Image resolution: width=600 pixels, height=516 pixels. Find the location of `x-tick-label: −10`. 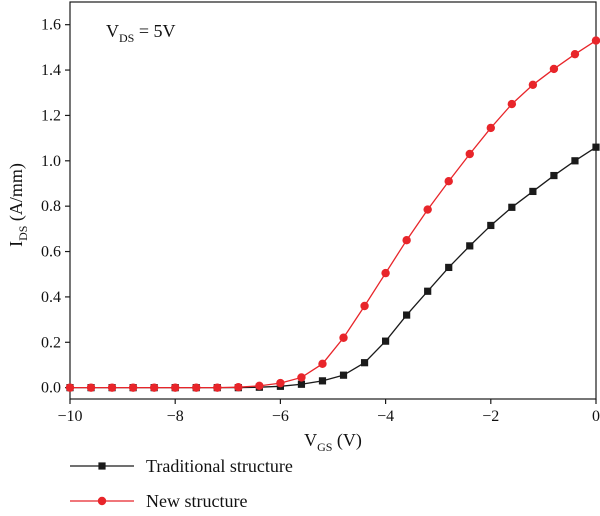

x-tick-label: −10 is located at coordinates (69, 416).